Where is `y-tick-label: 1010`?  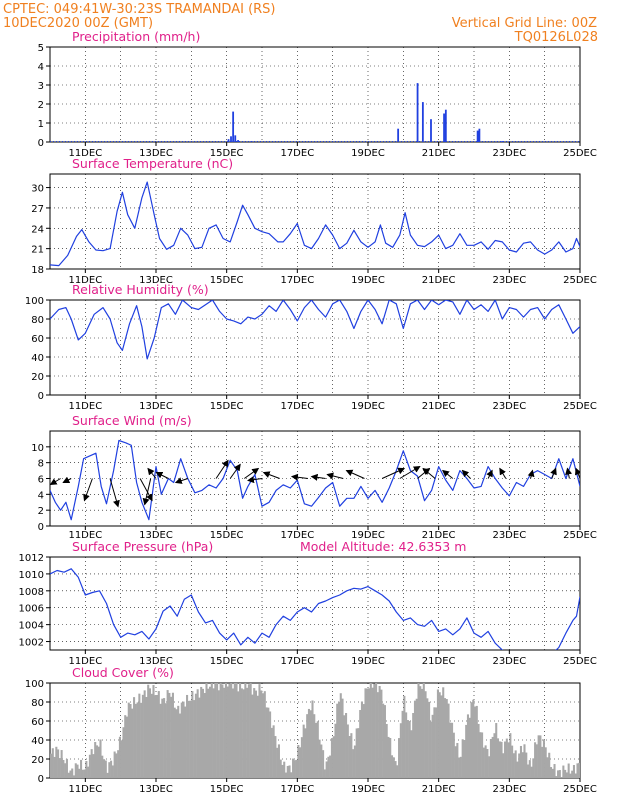 y-tick-label: 1010 is located at coordinates (31, 575).